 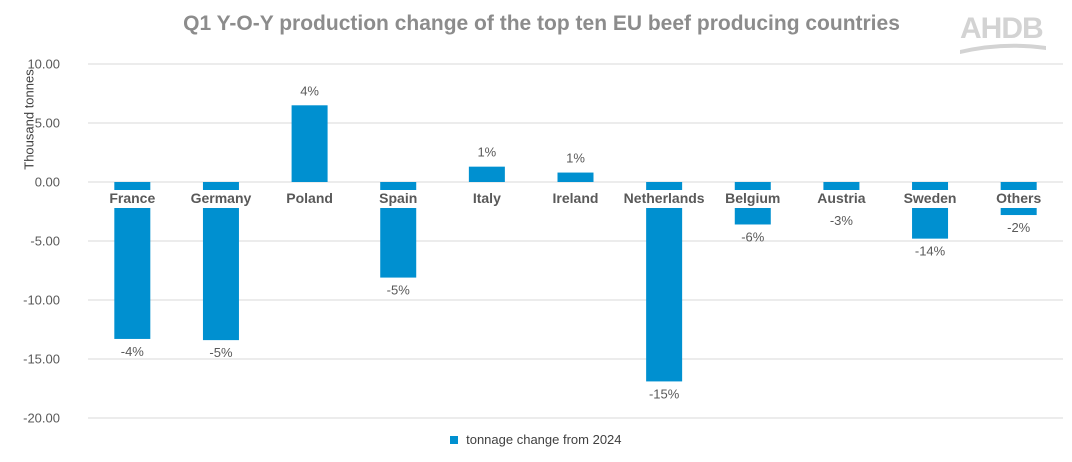 What do you see at coordinates (133, 351) in the screenshot?
I see `data-label: -4%` at bounding box center [133, 351].